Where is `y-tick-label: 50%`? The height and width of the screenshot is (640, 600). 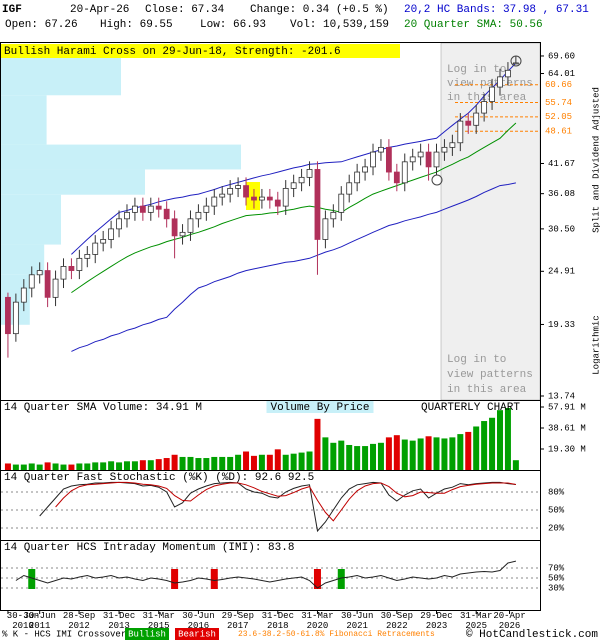 y-tick-label: 50% is located at coordinates (556, 578).